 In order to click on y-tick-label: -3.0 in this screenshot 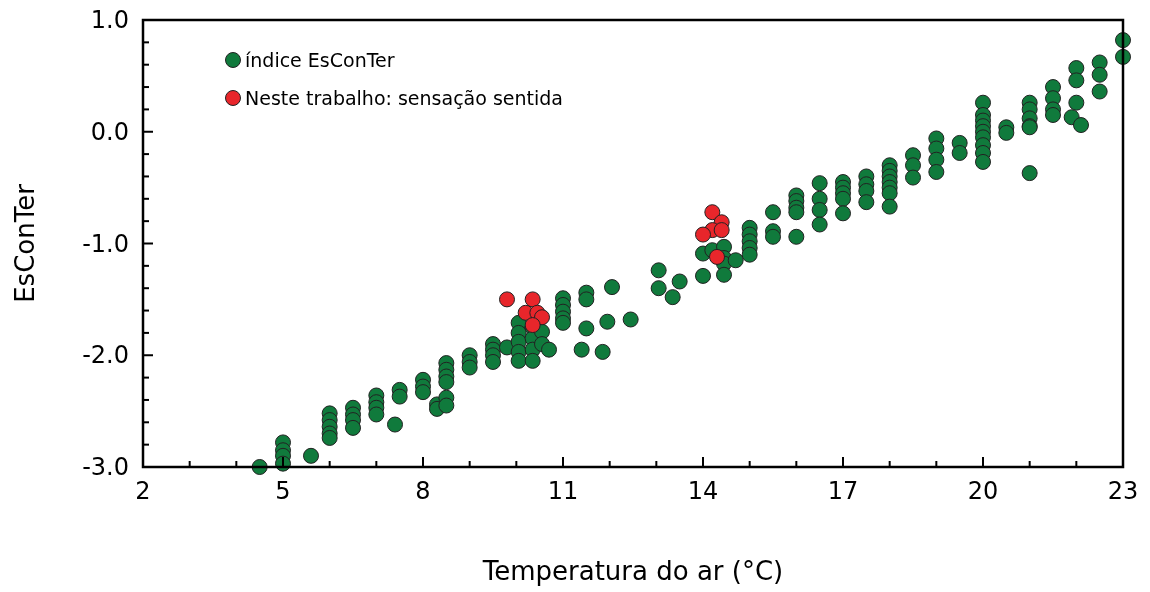, I will do `click(105, 467)`.